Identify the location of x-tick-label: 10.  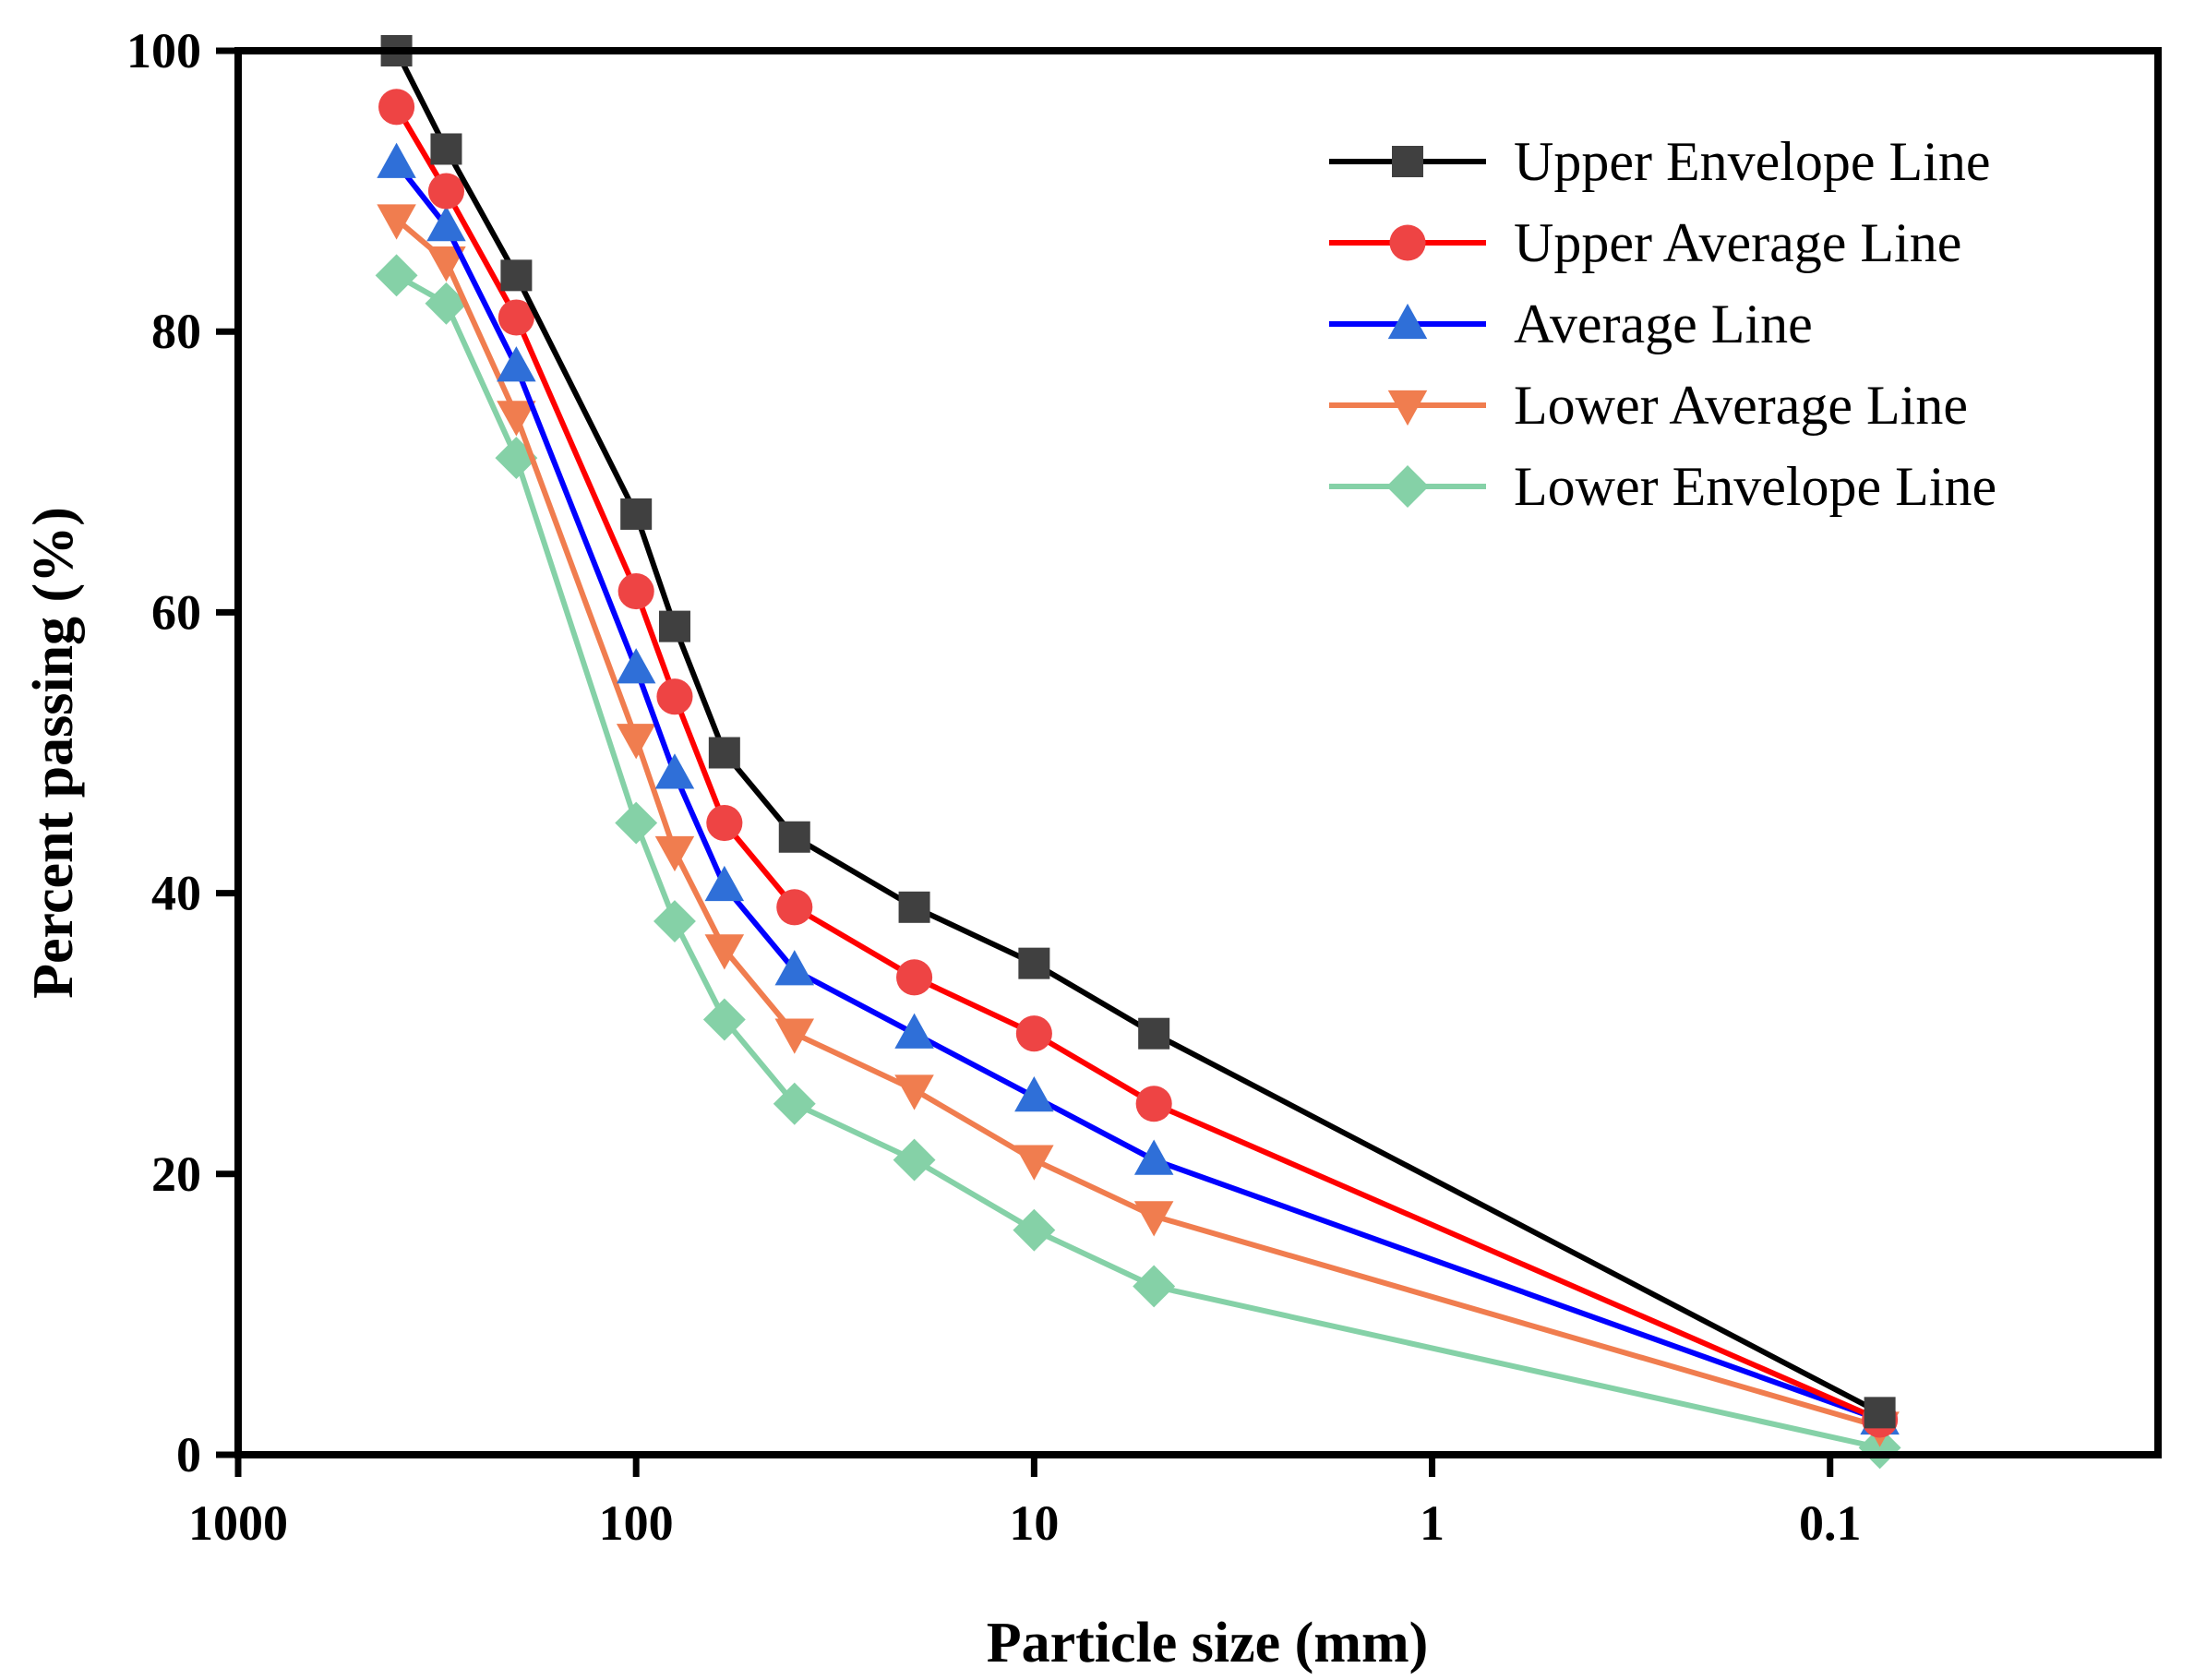
(1034, 1523).